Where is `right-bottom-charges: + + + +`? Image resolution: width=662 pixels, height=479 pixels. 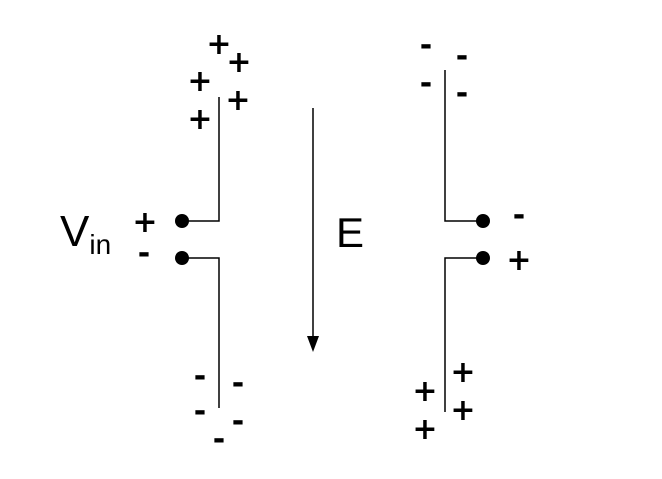
right-bottom-charges: + + + + is located at coordinates (443, 401).